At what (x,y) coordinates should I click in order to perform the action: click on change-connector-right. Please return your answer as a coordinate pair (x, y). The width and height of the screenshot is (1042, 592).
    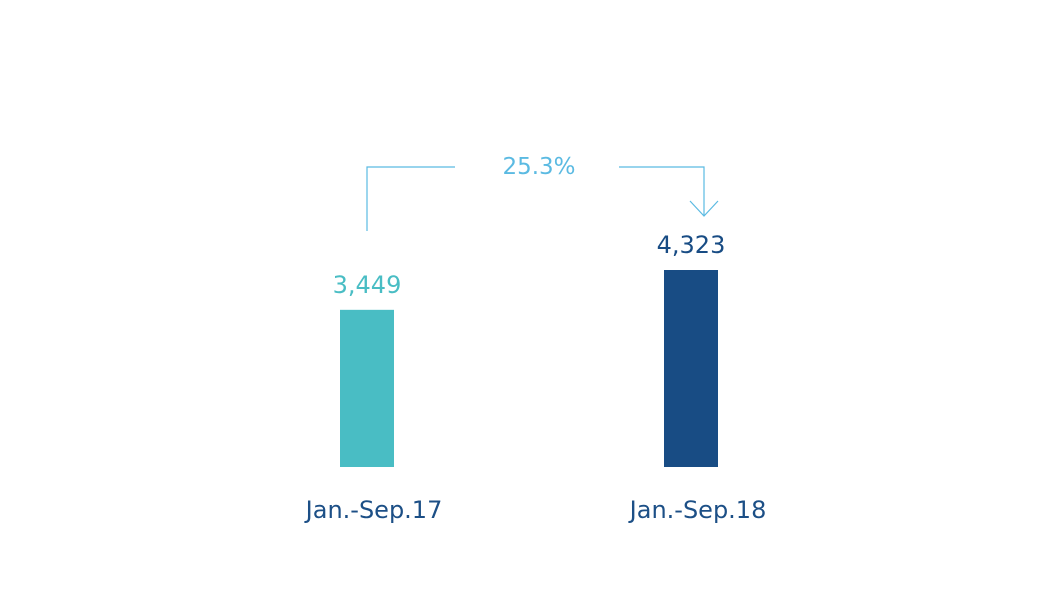
    Looking at the image, I should click on (662, 190).